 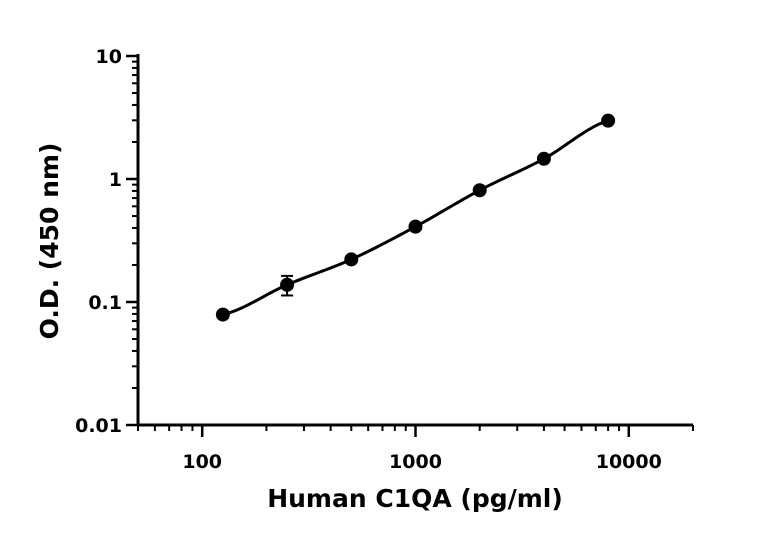 What do you see at coordinates (98, 426) in the screenshot?
I see `y-tick-label: 0.01` at bounding box center [98, 426].